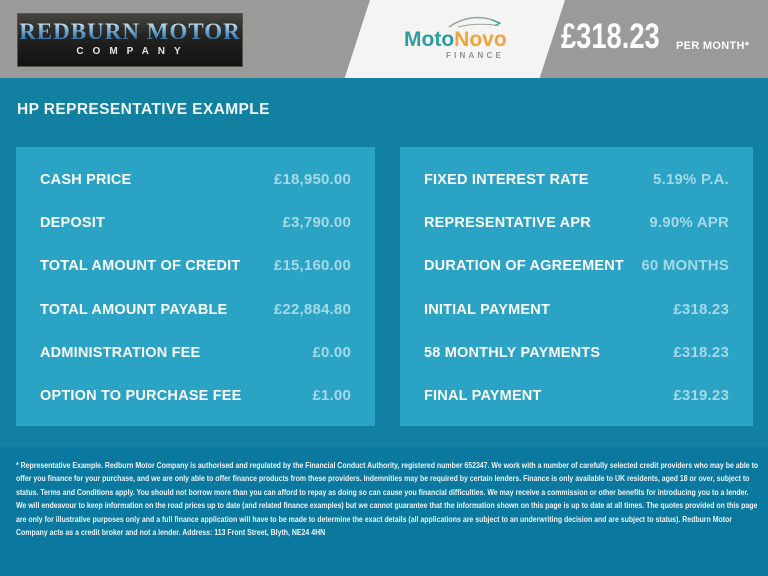 The width and height of the screenshot is (768, 576). I want to click on row-label: FINAL PAYMENT, so click(483, 395).